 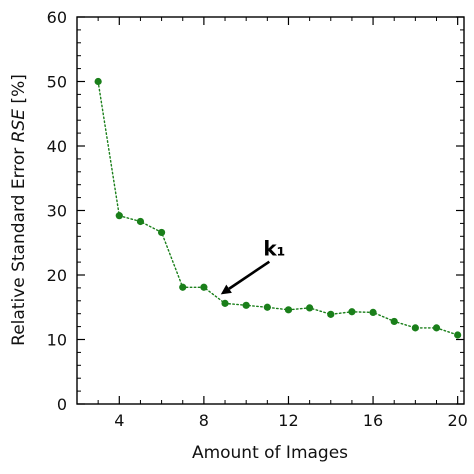 I want to click on x-tick-label: 8, so click(x=204, y=420).